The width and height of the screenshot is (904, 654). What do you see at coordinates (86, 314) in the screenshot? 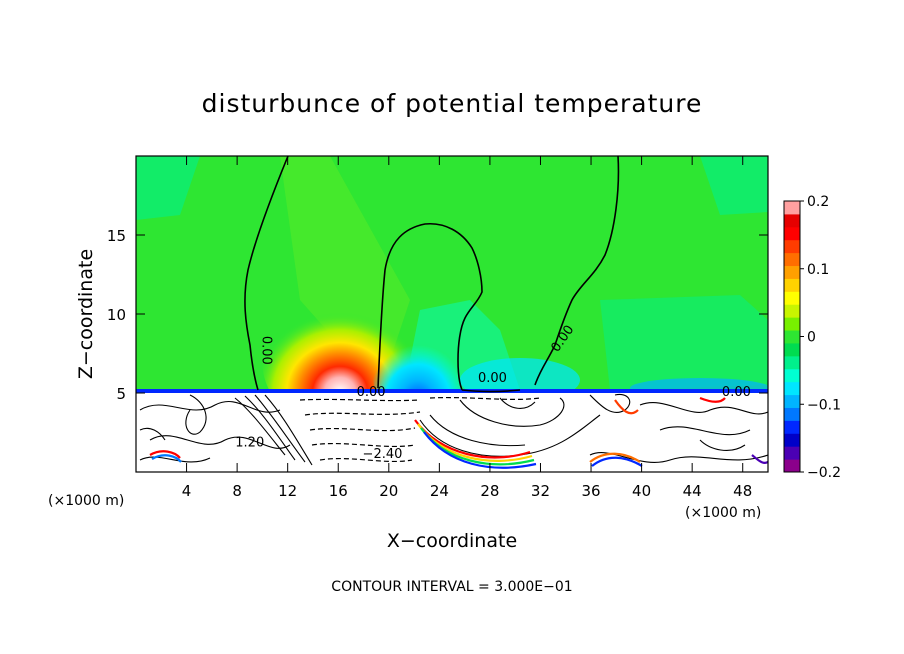
I see `y-axis-label: Z−coordinate` at bounding box center [86, 314].